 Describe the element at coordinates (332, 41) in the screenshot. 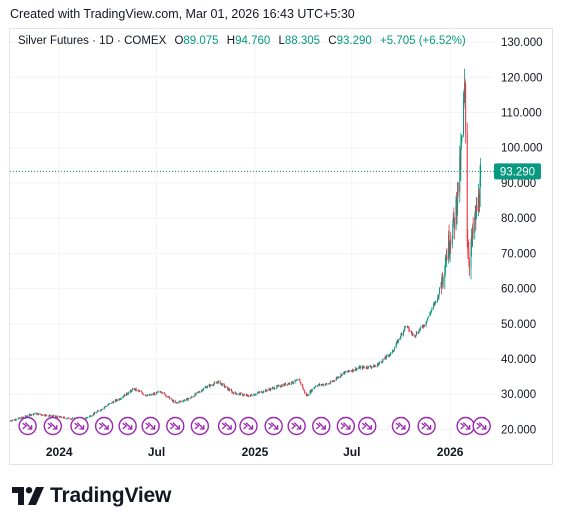

I see `legend-close-label: C` at that location.